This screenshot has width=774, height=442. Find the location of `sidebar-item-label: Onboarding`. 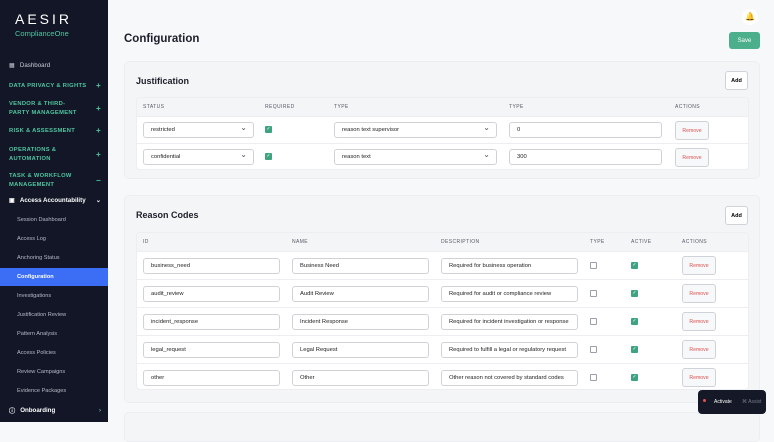

sidebar-item-label: Onboarding is located at coordinates (38, 410).